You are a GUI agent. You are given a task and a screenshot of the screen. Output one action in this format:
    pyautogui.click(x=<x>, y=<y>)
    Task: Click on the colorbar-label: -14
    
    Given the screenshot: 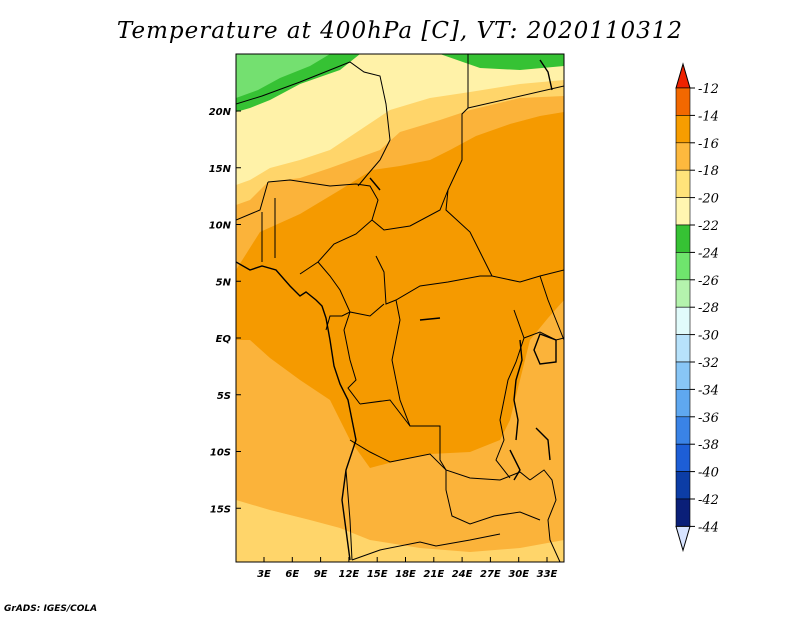 What is the action you would take?
    pyautogui.click(x=708, y=116)
    